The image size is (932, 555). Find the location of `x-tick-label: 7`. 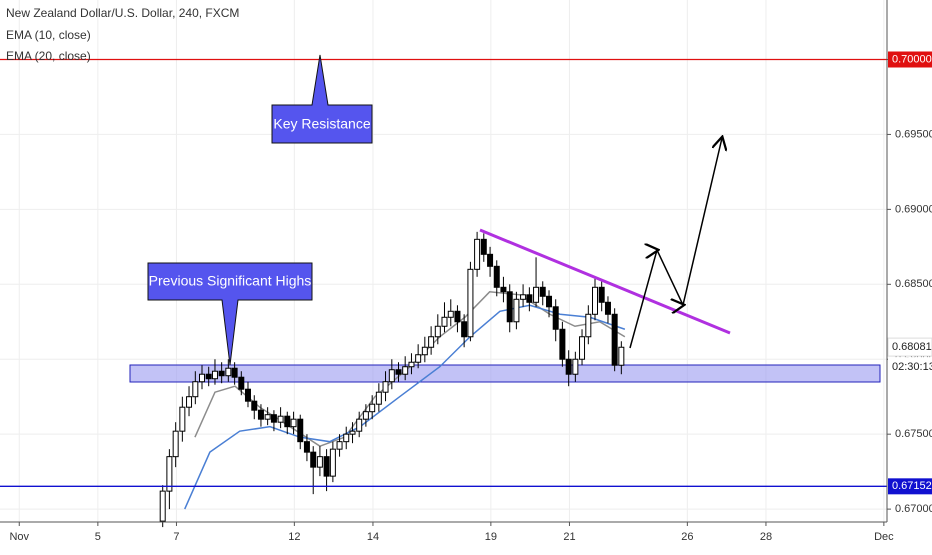

x-tick-label: 7 is located at coordinates (176, 537).